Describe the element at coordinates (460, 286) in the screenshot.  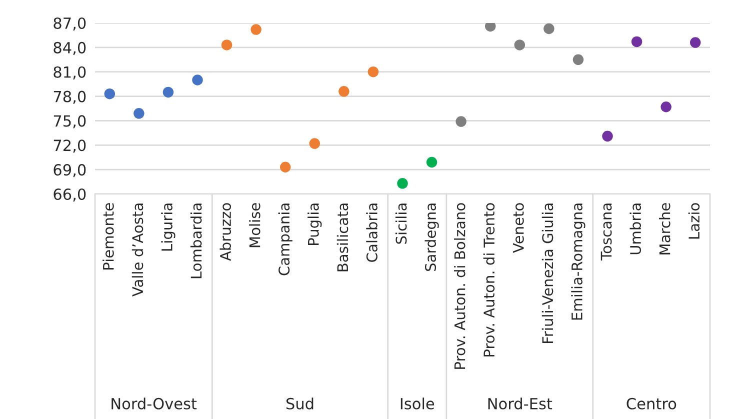
I see `x-tick-label: Prov. Auton. di Bolzano` at that location.